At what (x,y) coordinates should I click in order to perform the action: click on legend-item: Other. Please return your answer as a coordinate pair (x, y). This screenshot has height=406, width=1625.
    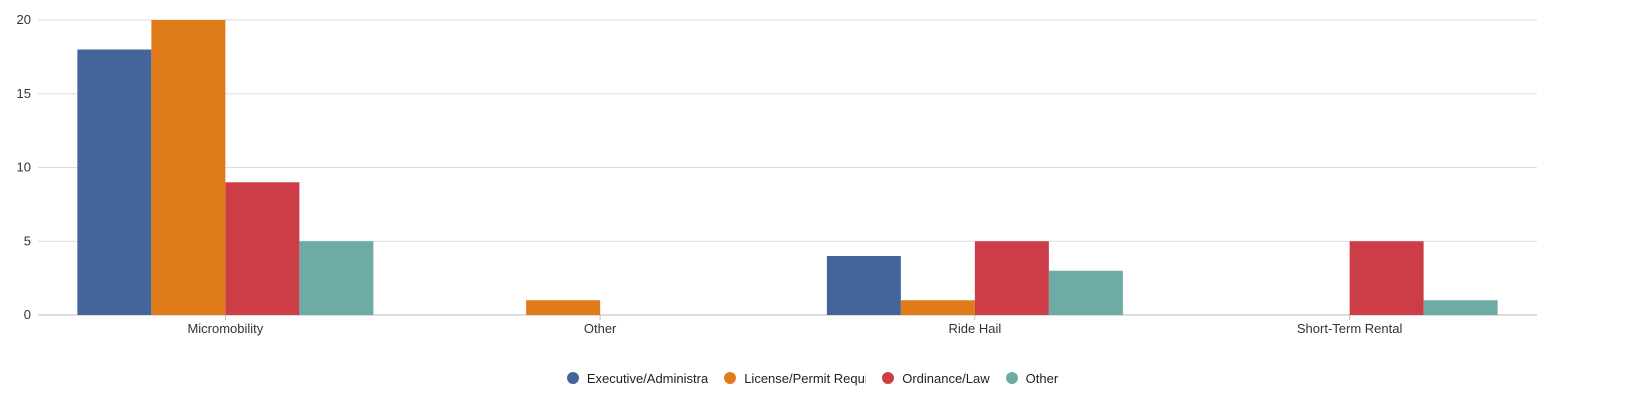
    Looking at the image, I should click on (1032, 378).